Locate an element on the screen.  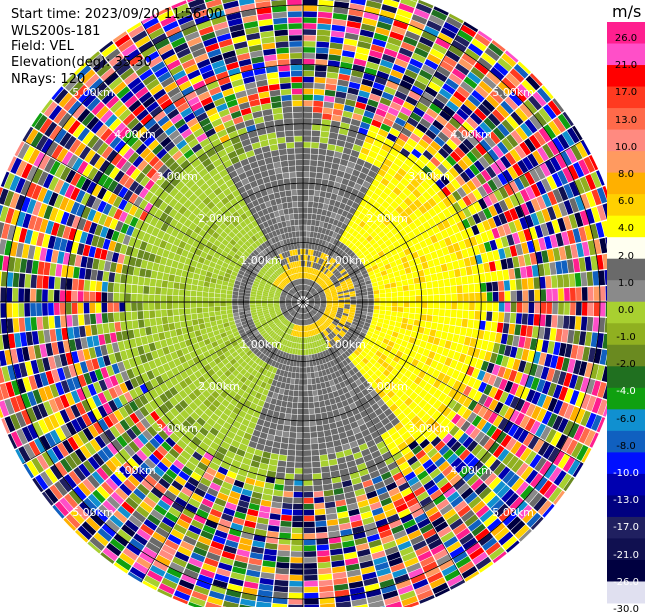
colorbar-tick-label: -8.0 is located at coordinates (626, 446).